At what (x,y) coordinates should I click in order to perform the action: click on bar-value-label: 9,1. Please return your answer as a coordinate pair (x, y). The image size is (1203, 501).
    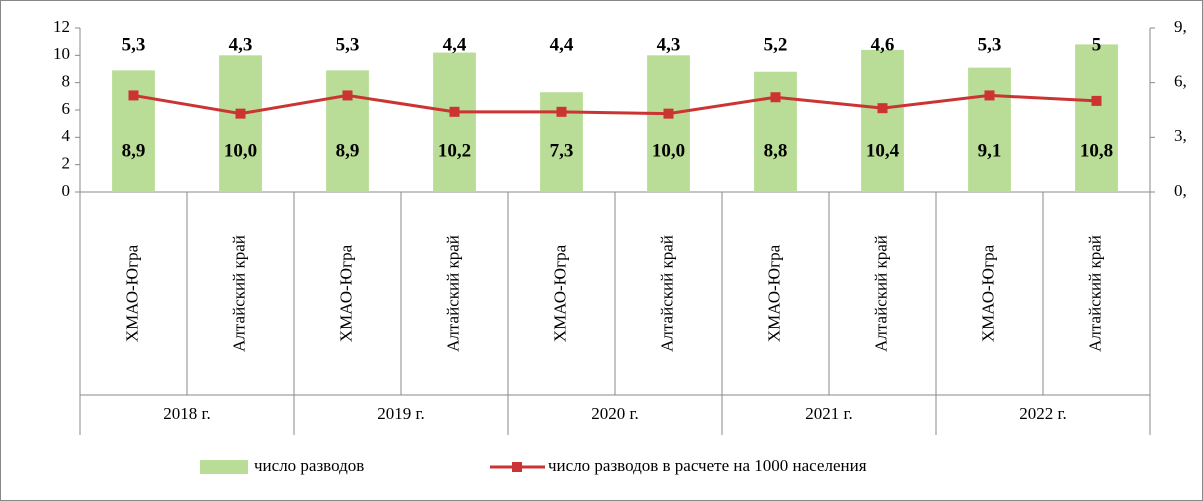
    Looking at the image, I should click on (990, 150).